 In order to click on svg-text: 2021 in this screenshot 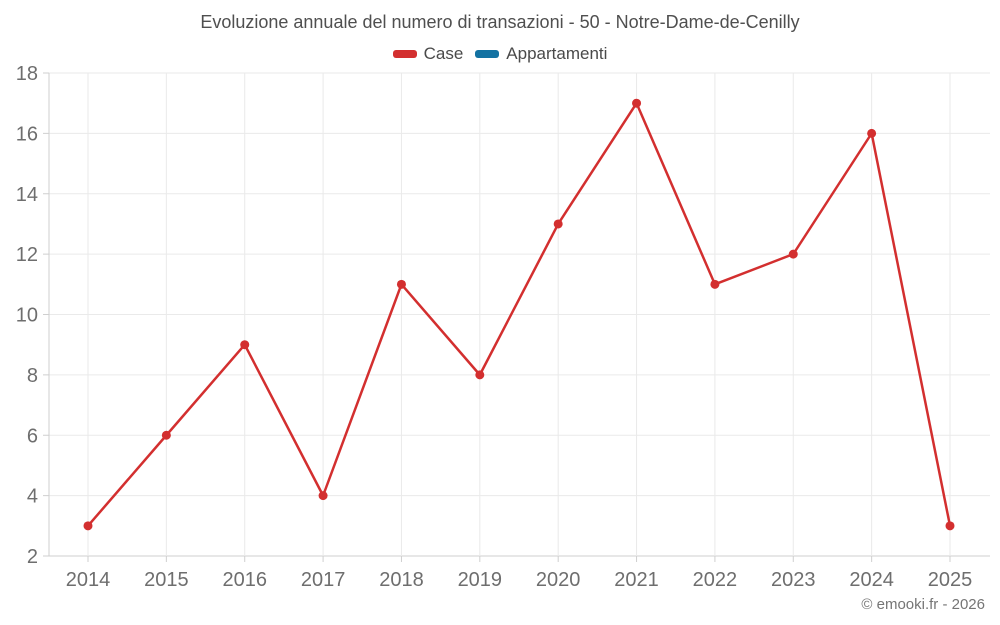, I will do `click(636, 580)`.